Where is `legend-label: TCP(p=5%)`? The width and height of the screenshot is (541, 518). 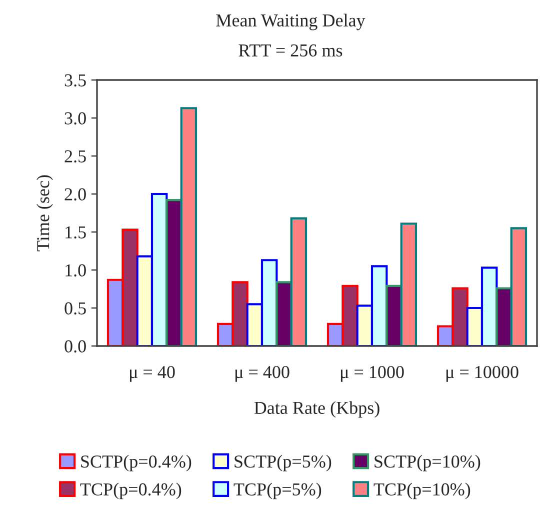
legend-label: TCP(p=5%) is located at coordinates (278, 491).